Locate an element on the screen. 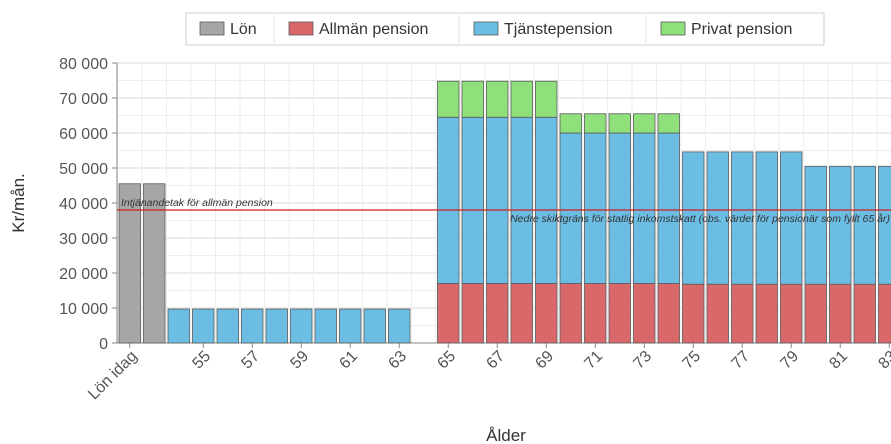 The image size is (891, 444). x-tick-label: 77 is located at coordinates (740, 360).